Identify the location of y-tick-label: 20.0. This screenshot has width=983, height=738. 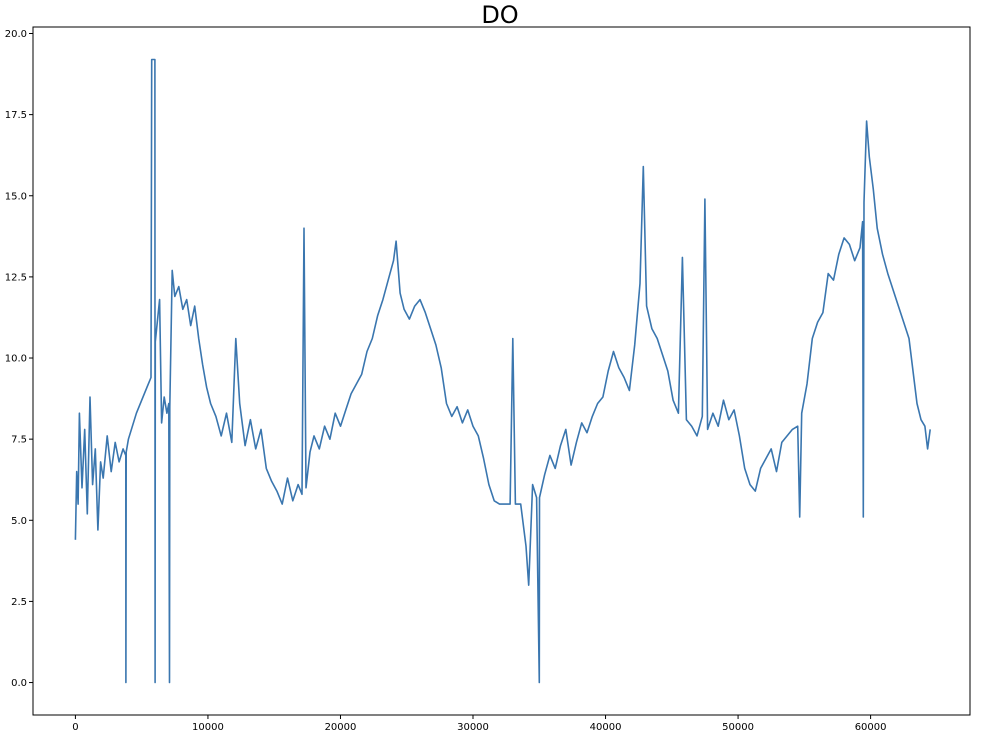
(16, 34).